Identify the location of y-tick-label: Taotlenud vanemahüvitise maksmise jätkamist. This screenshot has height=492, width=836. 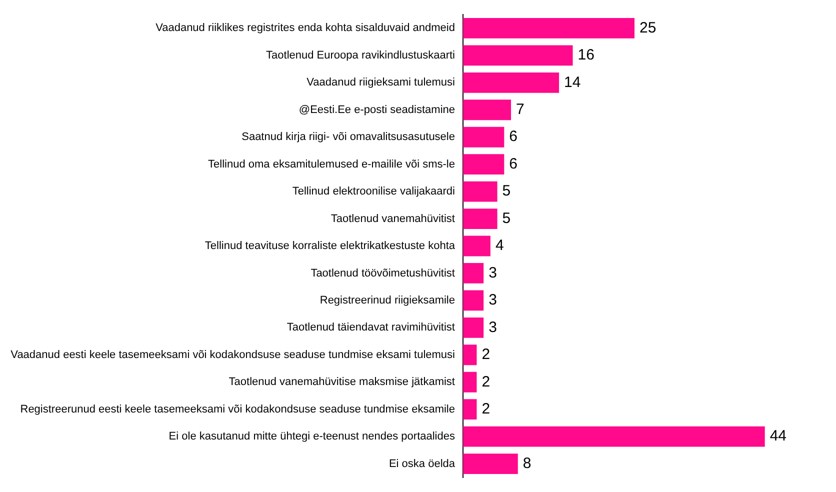
(341, 382).